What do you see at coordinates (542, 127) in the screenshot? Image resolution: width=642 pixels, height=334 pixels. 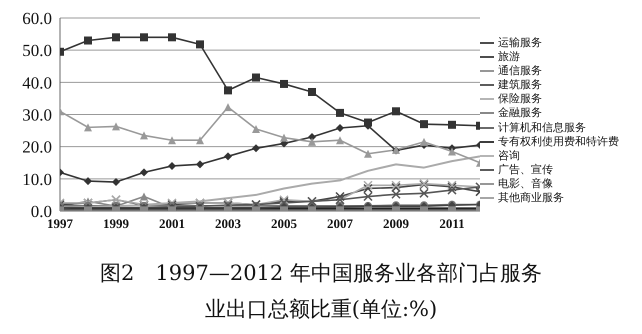 I see `legend-label: 计算机和信息服务` at bounding box center [542, 127].